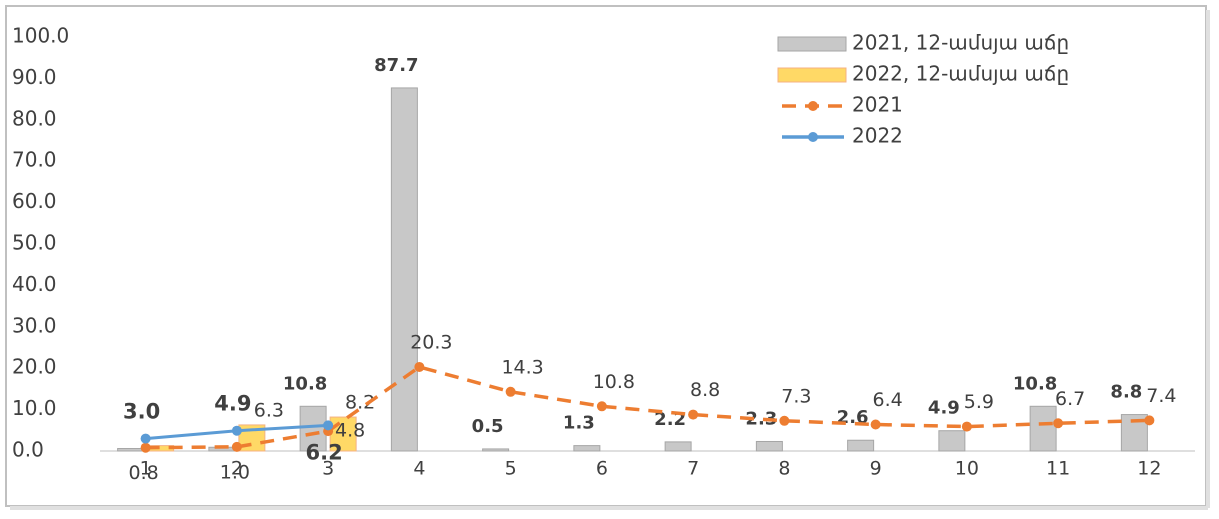 This screenshot has width=1219, height=519. Describe the element at coordinates (960, 74) in the screenshot. I see `legend-label: 2022, 12-ամսյա աճը` at that location.